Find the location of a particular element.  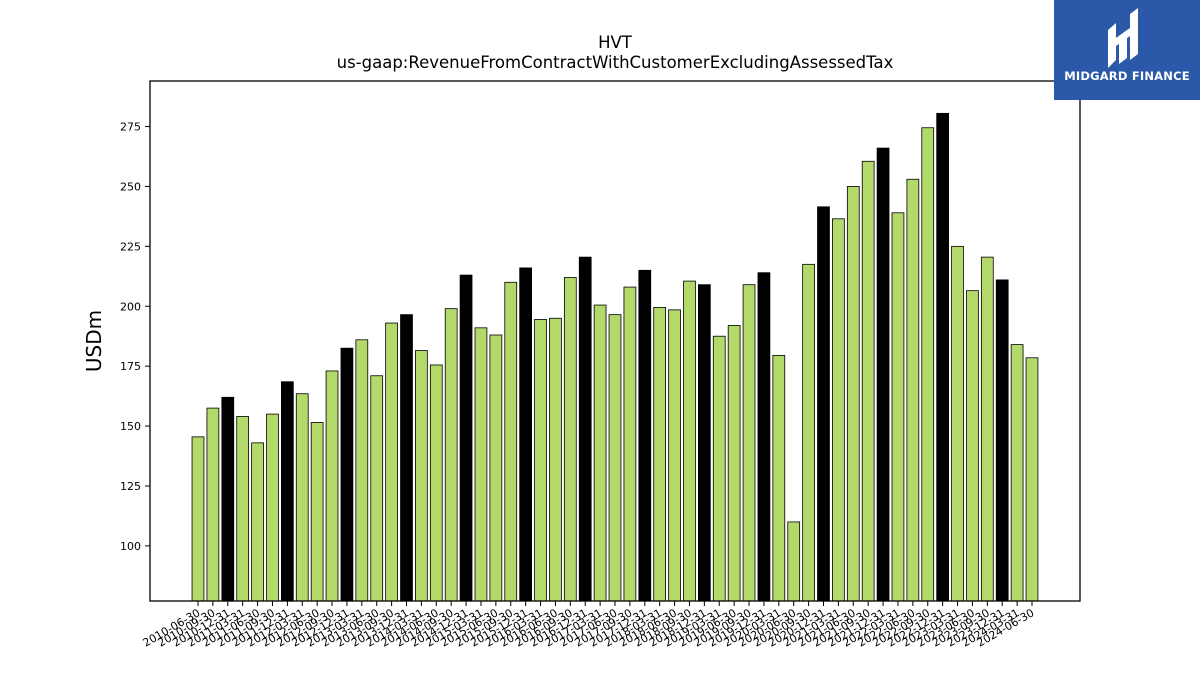

y-tick-label: 175 is located at coordinates (130, 366).